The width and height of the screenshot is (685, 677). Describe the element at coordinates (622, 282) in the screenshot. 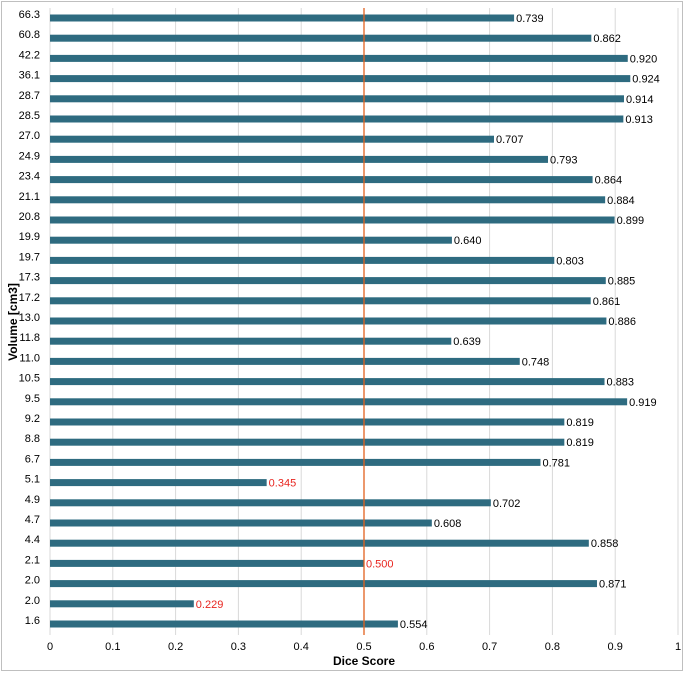

I see `bar-value-label: 0.885` at that location.